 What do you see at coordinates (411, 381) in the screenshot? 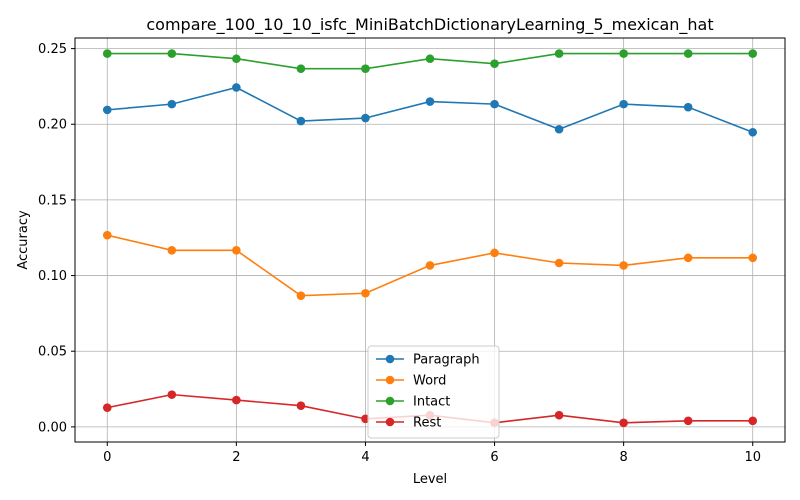
I see `legend-item-word: Word` at bounding box center [411, 381].